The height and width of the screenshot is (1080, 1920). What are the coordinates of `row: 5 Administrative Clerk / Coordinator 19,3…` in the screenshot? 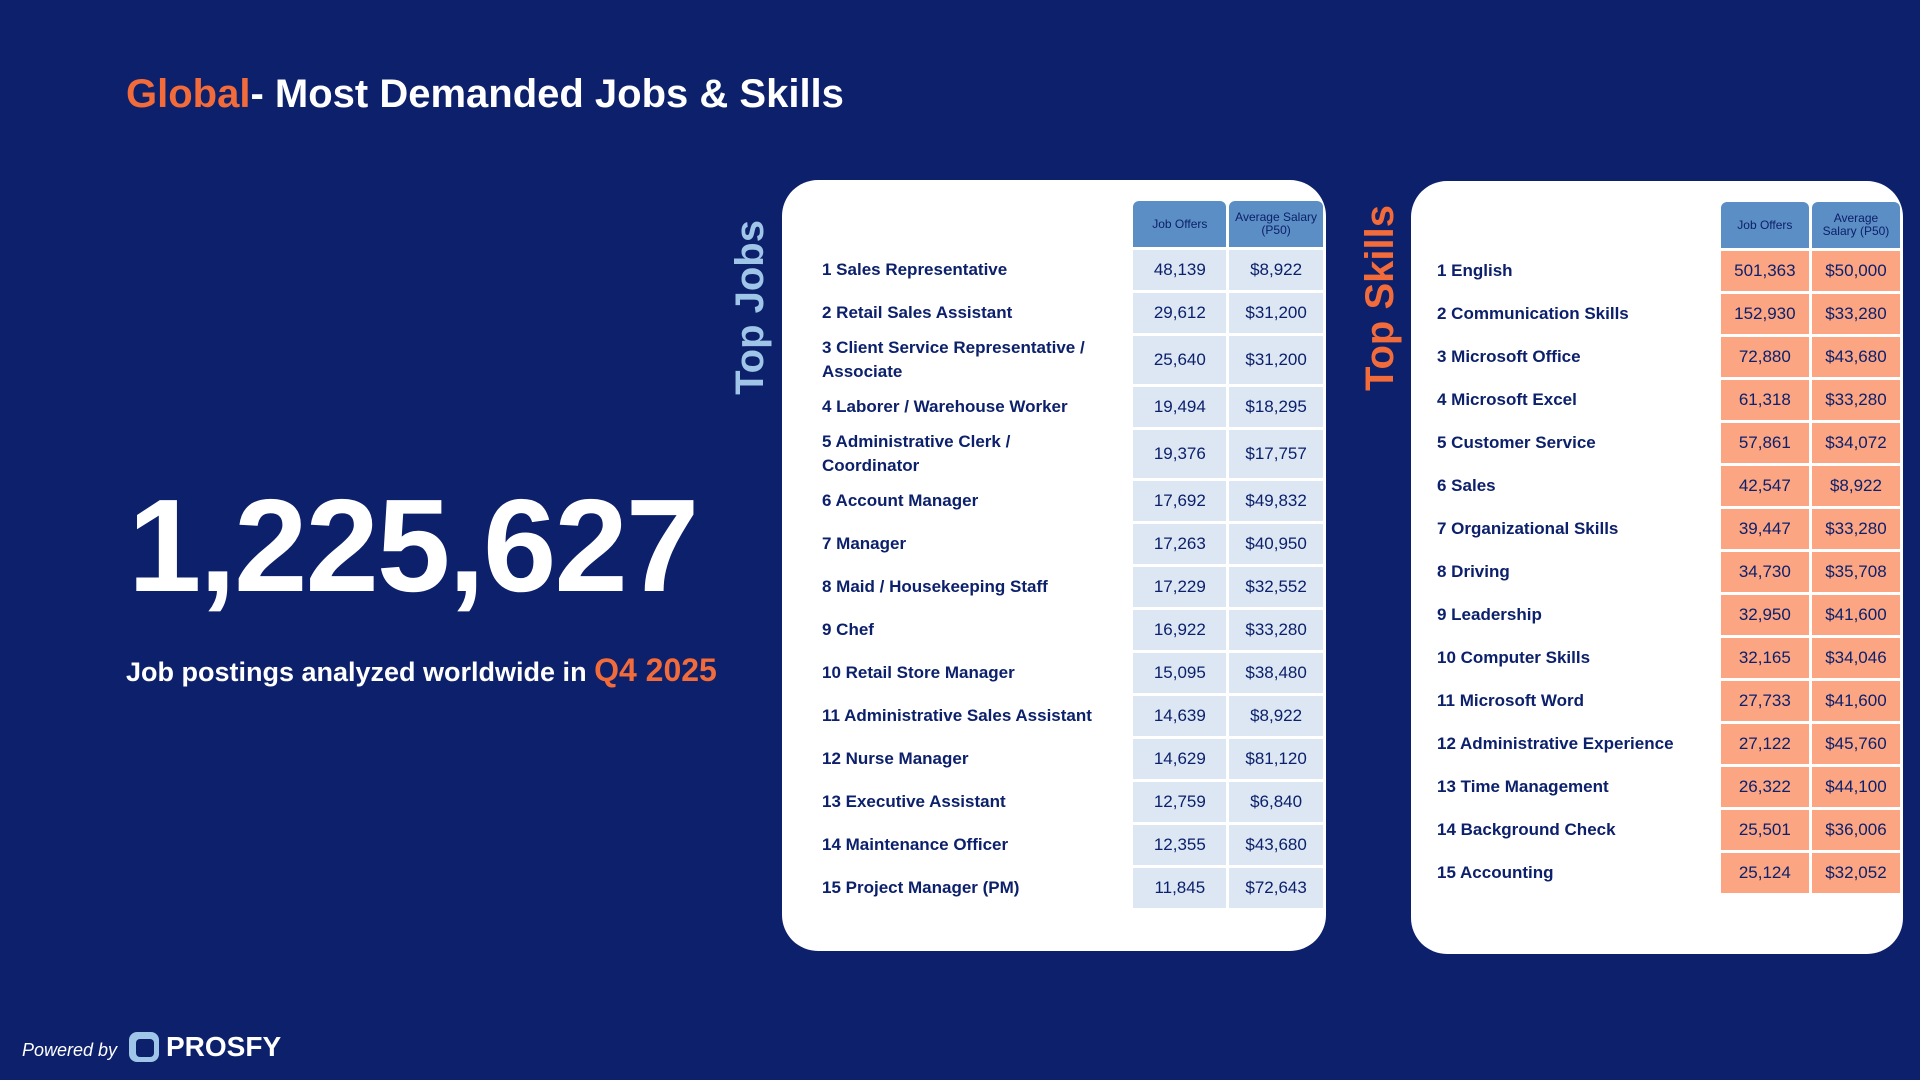 It's located at (1062, 454).